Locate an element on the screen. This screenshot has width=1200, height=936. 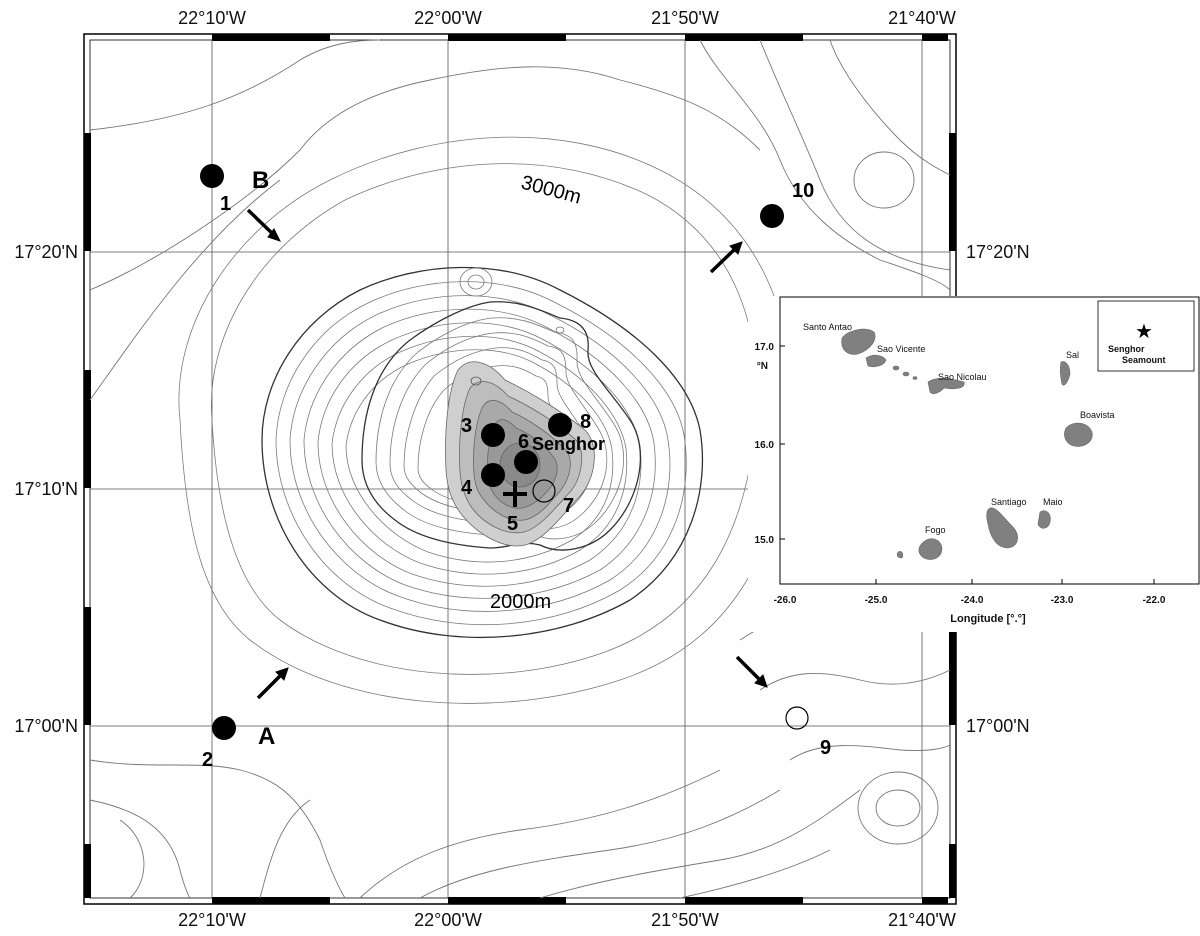
bottom-lon-label: 21°50'W is located at coordinates (685, 920).